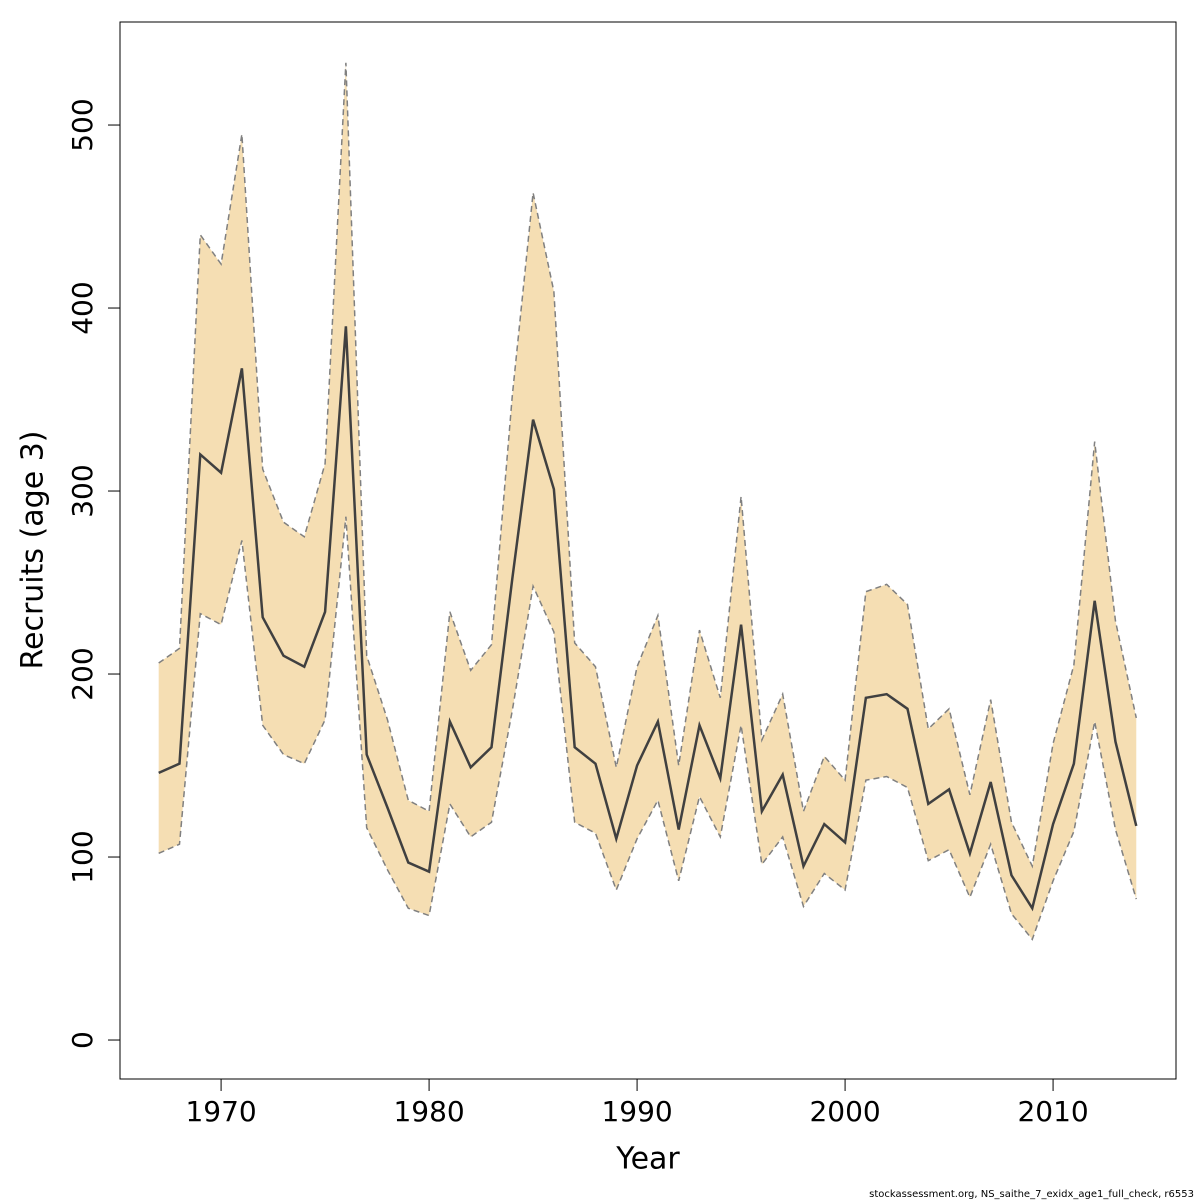 This screenshot has width=1200, height=1200. Describe the element at coordinates (844, 1111) in the screenshot. I see `x-tick-label: 2000` at that location.